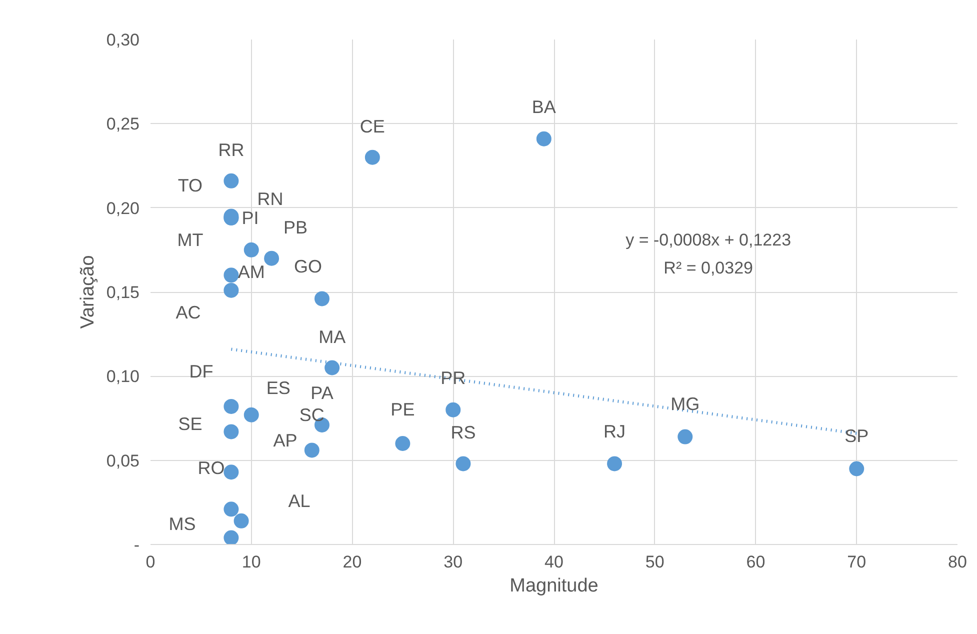  What do you see at coordinates (231, 150) in the screenshot?
I see `annotation: RR` at bounding box center [231, 150].